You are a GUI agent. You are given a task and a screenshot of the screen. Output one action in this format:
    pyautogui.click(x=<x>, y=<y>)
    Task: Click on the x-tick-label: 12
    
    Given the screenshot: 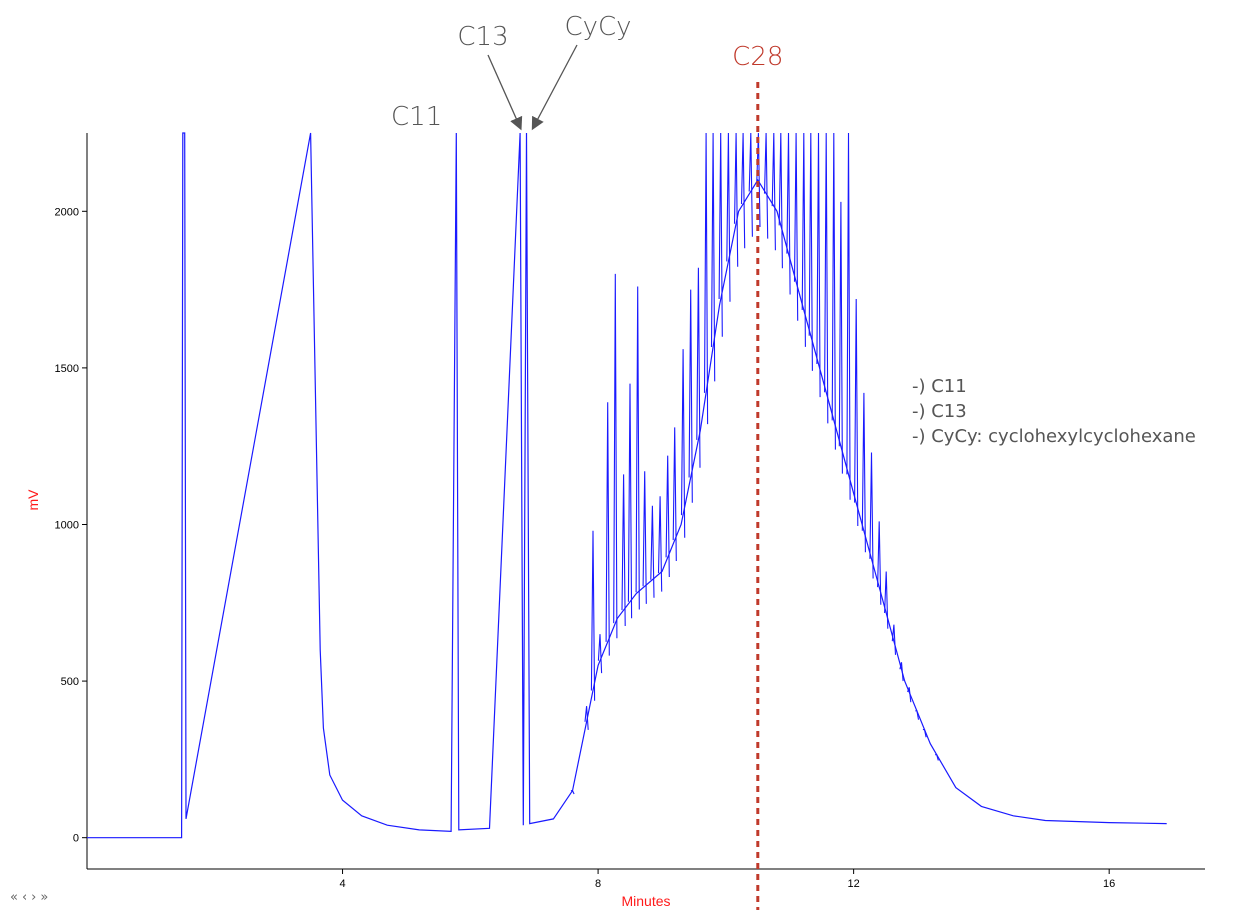 What is the action you would take?
    pyautogui.click(x=854, y=884)
    